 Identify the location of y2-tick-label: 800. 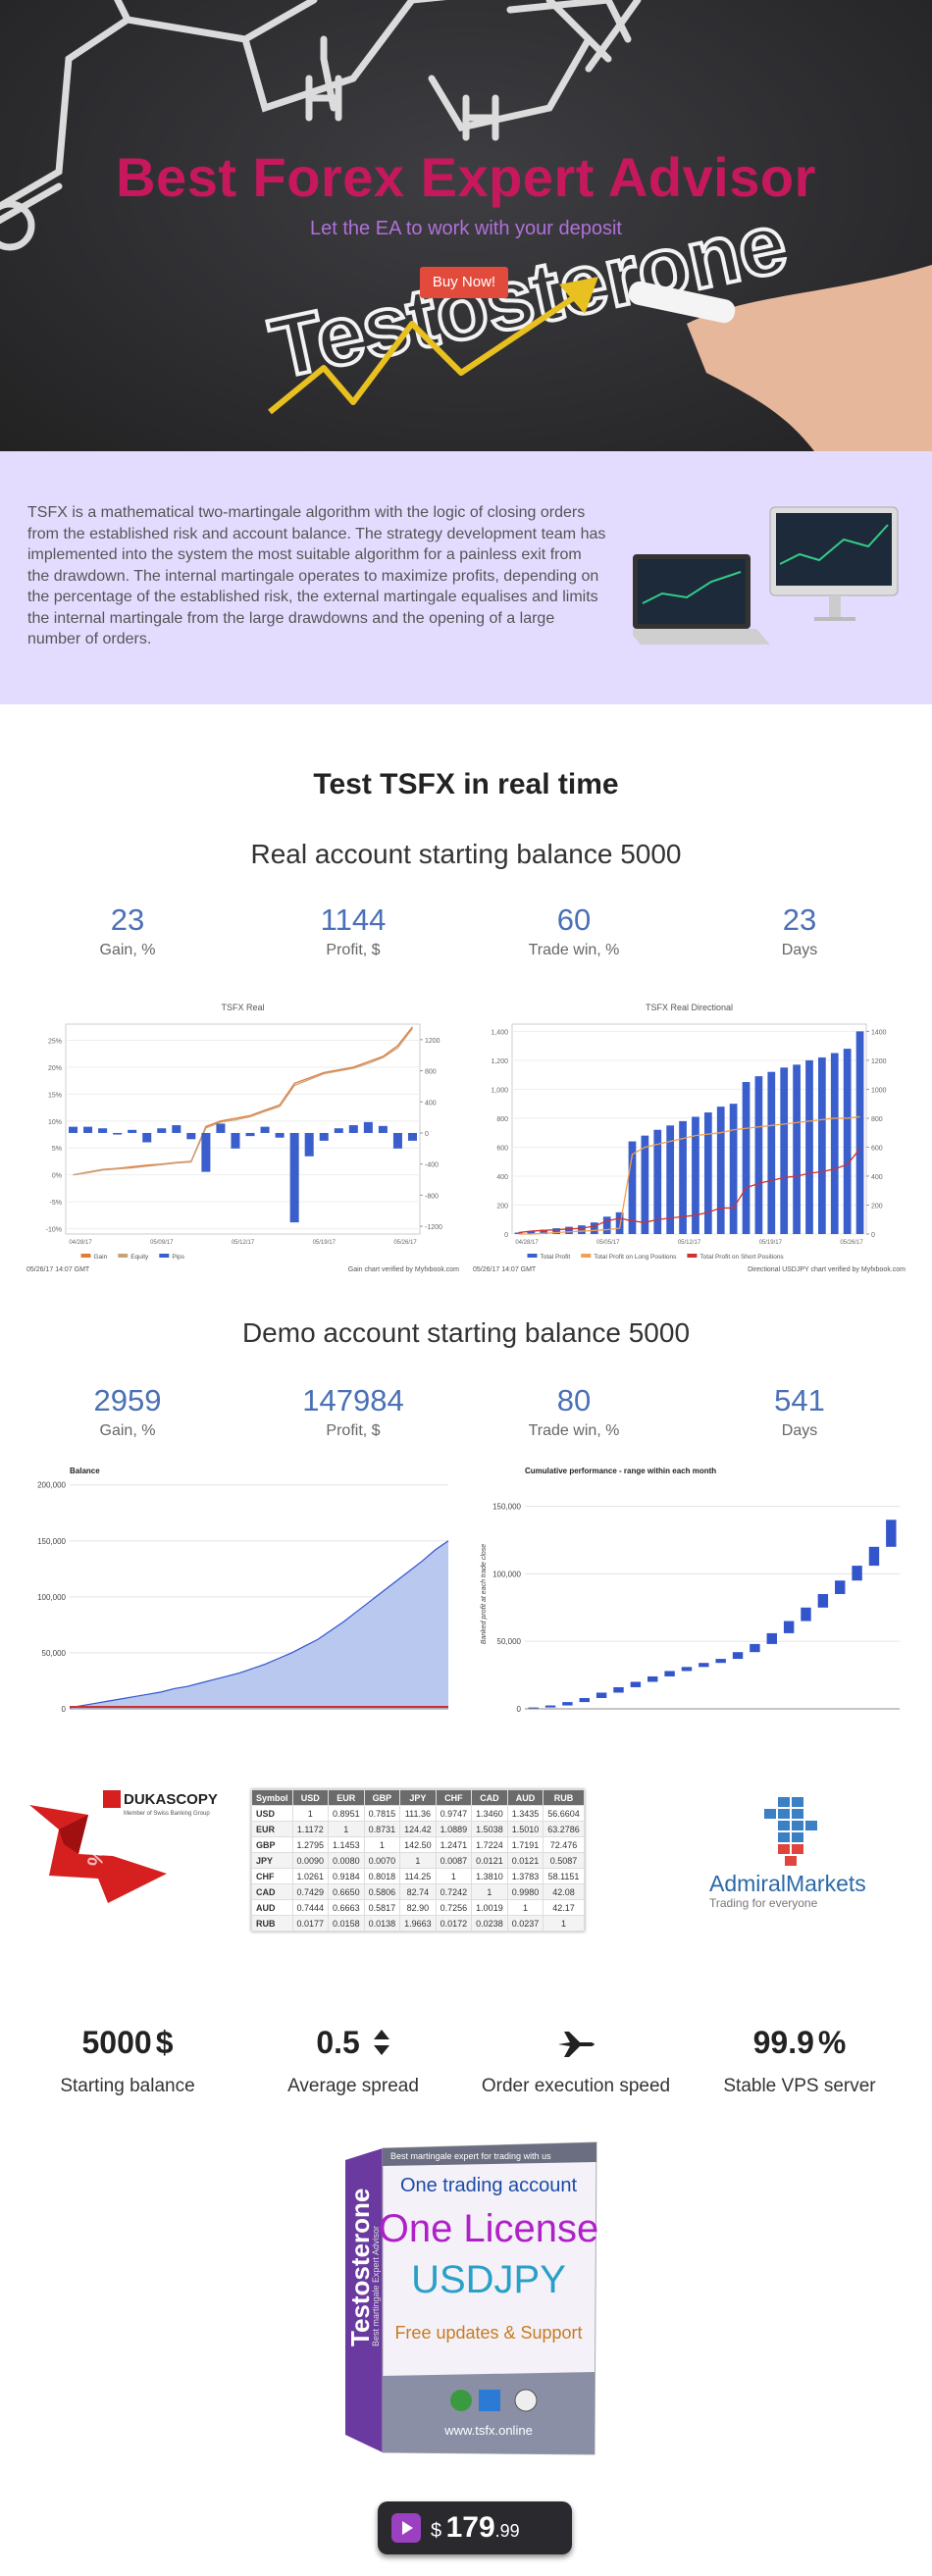
(431, 1072).